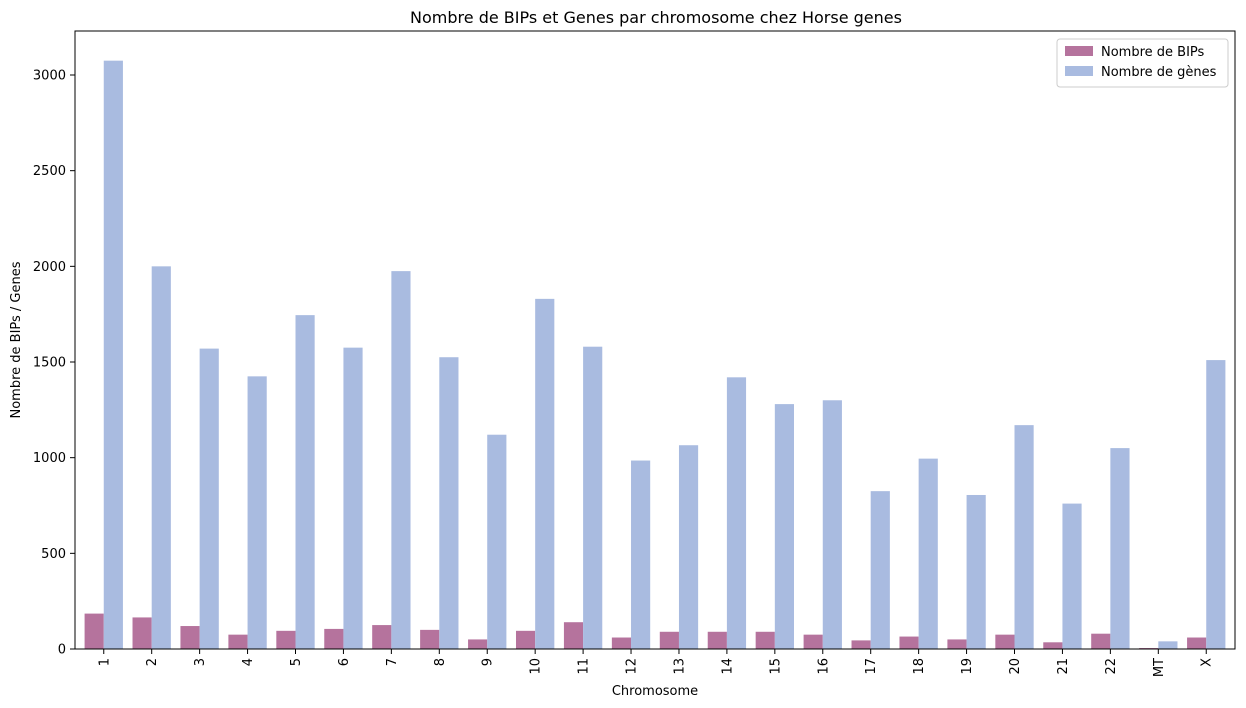 The height and width of the screenshot is (708, 1246). Describe the element at coordinates (200, 662) in the screenshot. I see `x-tick-label: 3` at that location.